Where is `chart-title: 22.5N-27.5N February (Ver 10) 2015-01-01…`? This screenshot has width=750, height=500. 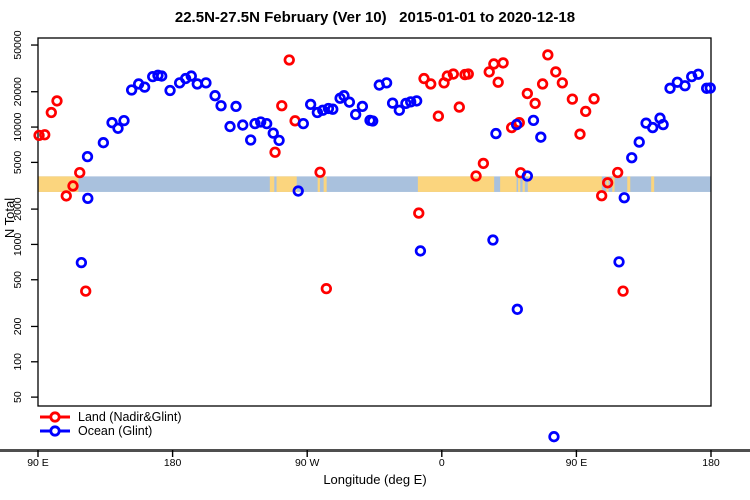
chart-title: 22.5N-27.5N February (Ver 10) 2015-01-01… is located at coordinates (375, 17).